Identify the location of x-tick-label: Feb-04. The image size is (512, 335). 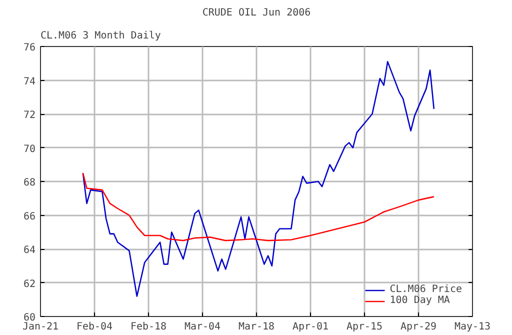
(94, 327).